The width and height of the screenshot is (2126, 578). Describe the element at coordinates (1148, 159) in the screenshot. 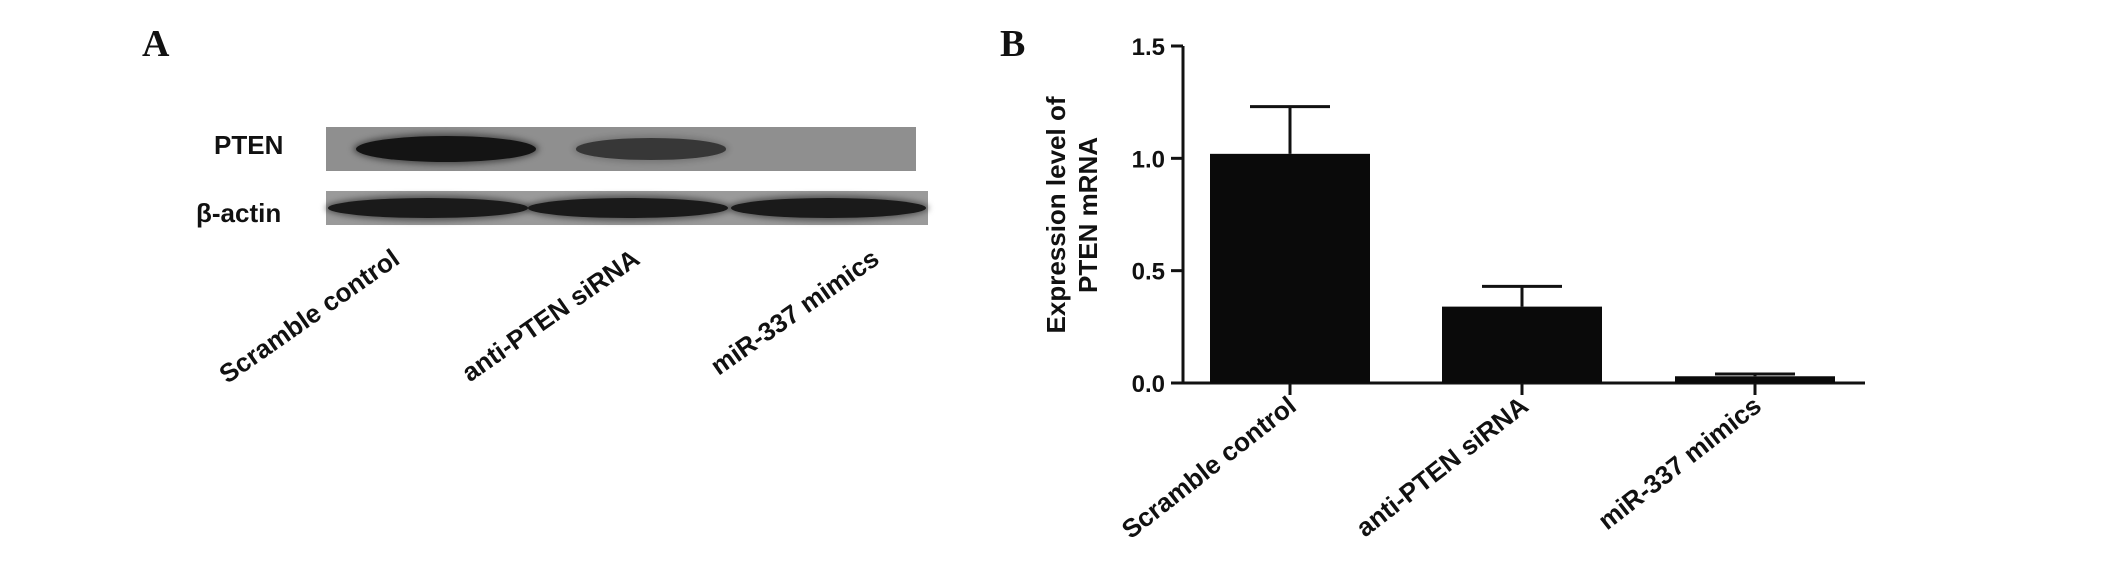

I see `y-tick-label: 1.0` at that location.